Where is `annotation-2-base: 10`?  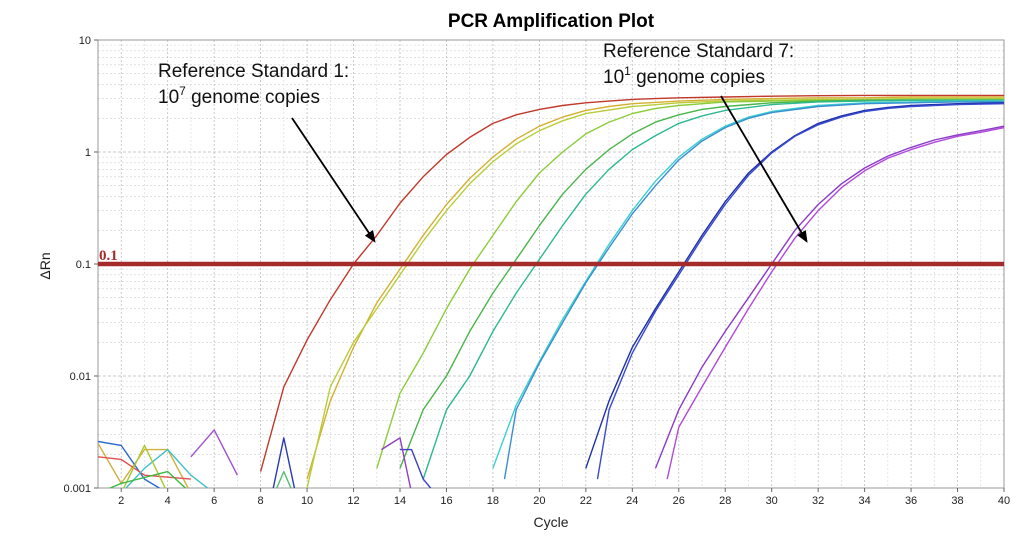
annotation-2-base: 10 is located at coordinates (613, 77).